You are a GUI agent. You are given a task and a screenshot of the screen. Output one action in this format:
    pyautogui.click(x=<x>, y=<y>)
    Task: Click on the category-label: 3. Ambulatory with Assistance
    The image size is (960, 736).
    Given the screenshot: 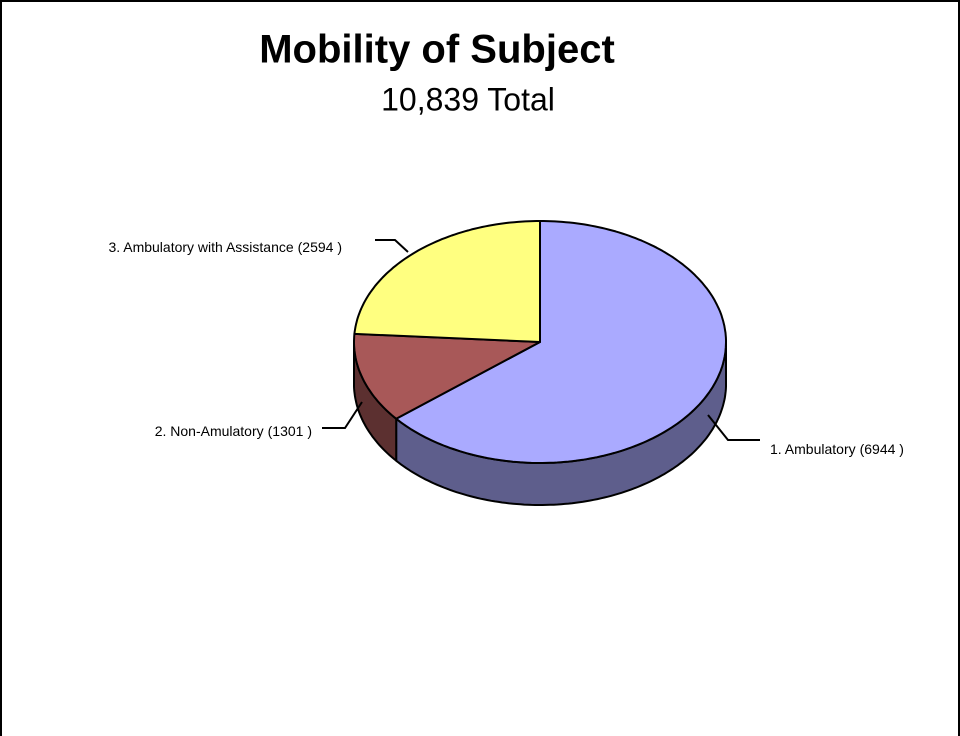 What is the action you would take?
    pyautogui.click(x=200, y=247)
    